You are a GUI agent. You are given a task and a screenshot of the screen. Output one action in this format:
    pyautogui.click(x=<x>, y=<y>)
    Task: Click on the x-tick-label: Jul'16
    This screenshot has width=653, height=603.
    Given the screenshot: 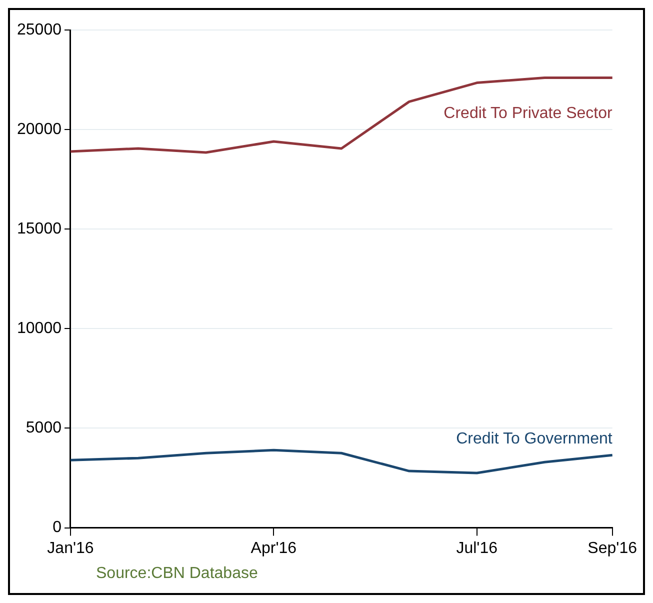 What is the action you would take?
    pyautogui.click(x=477, y=548)
    